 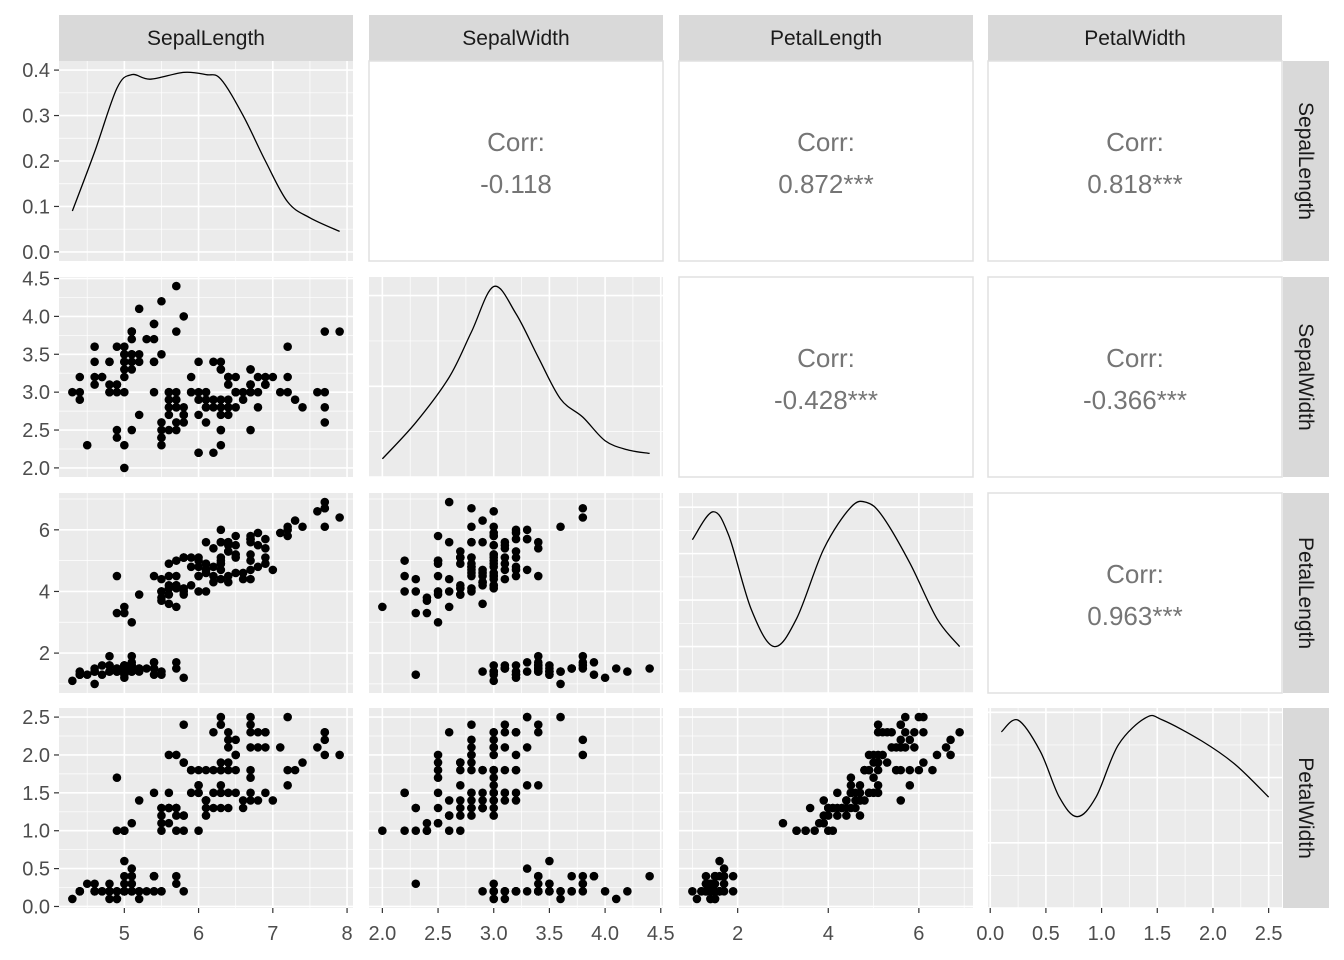 I want to click on y-tick-label: 0.0, so click(x=36, y=907).